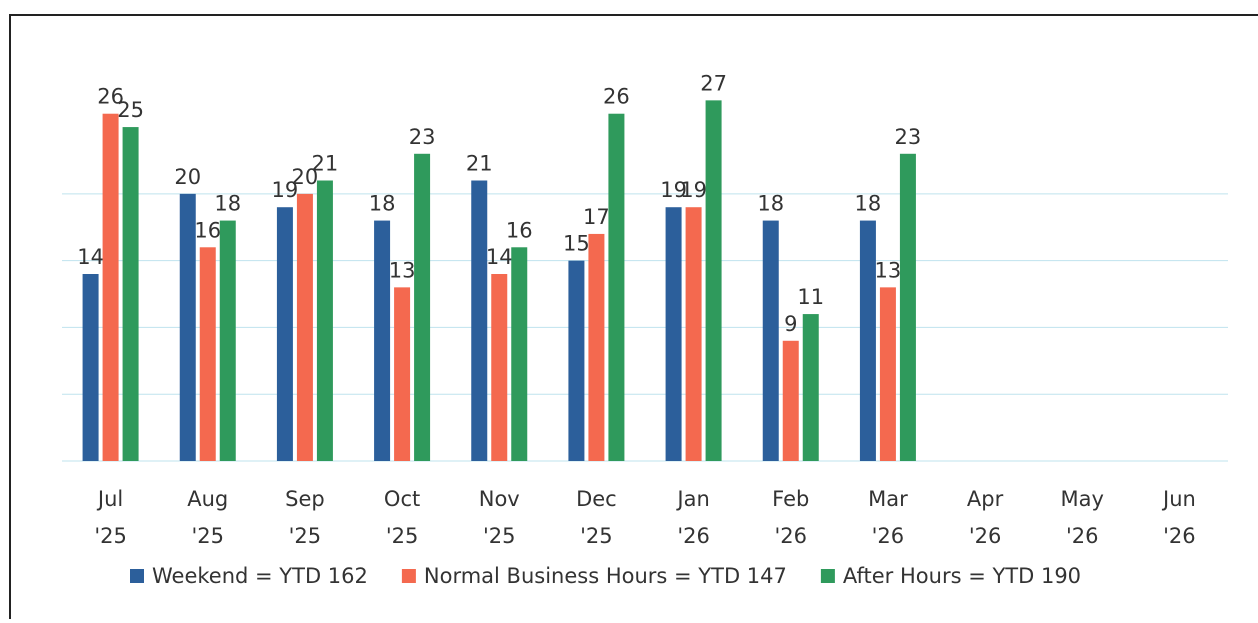 This screenshot has width=1258, height=623. I want to click on x-tick-label: Sep '25, so click(305, 517).